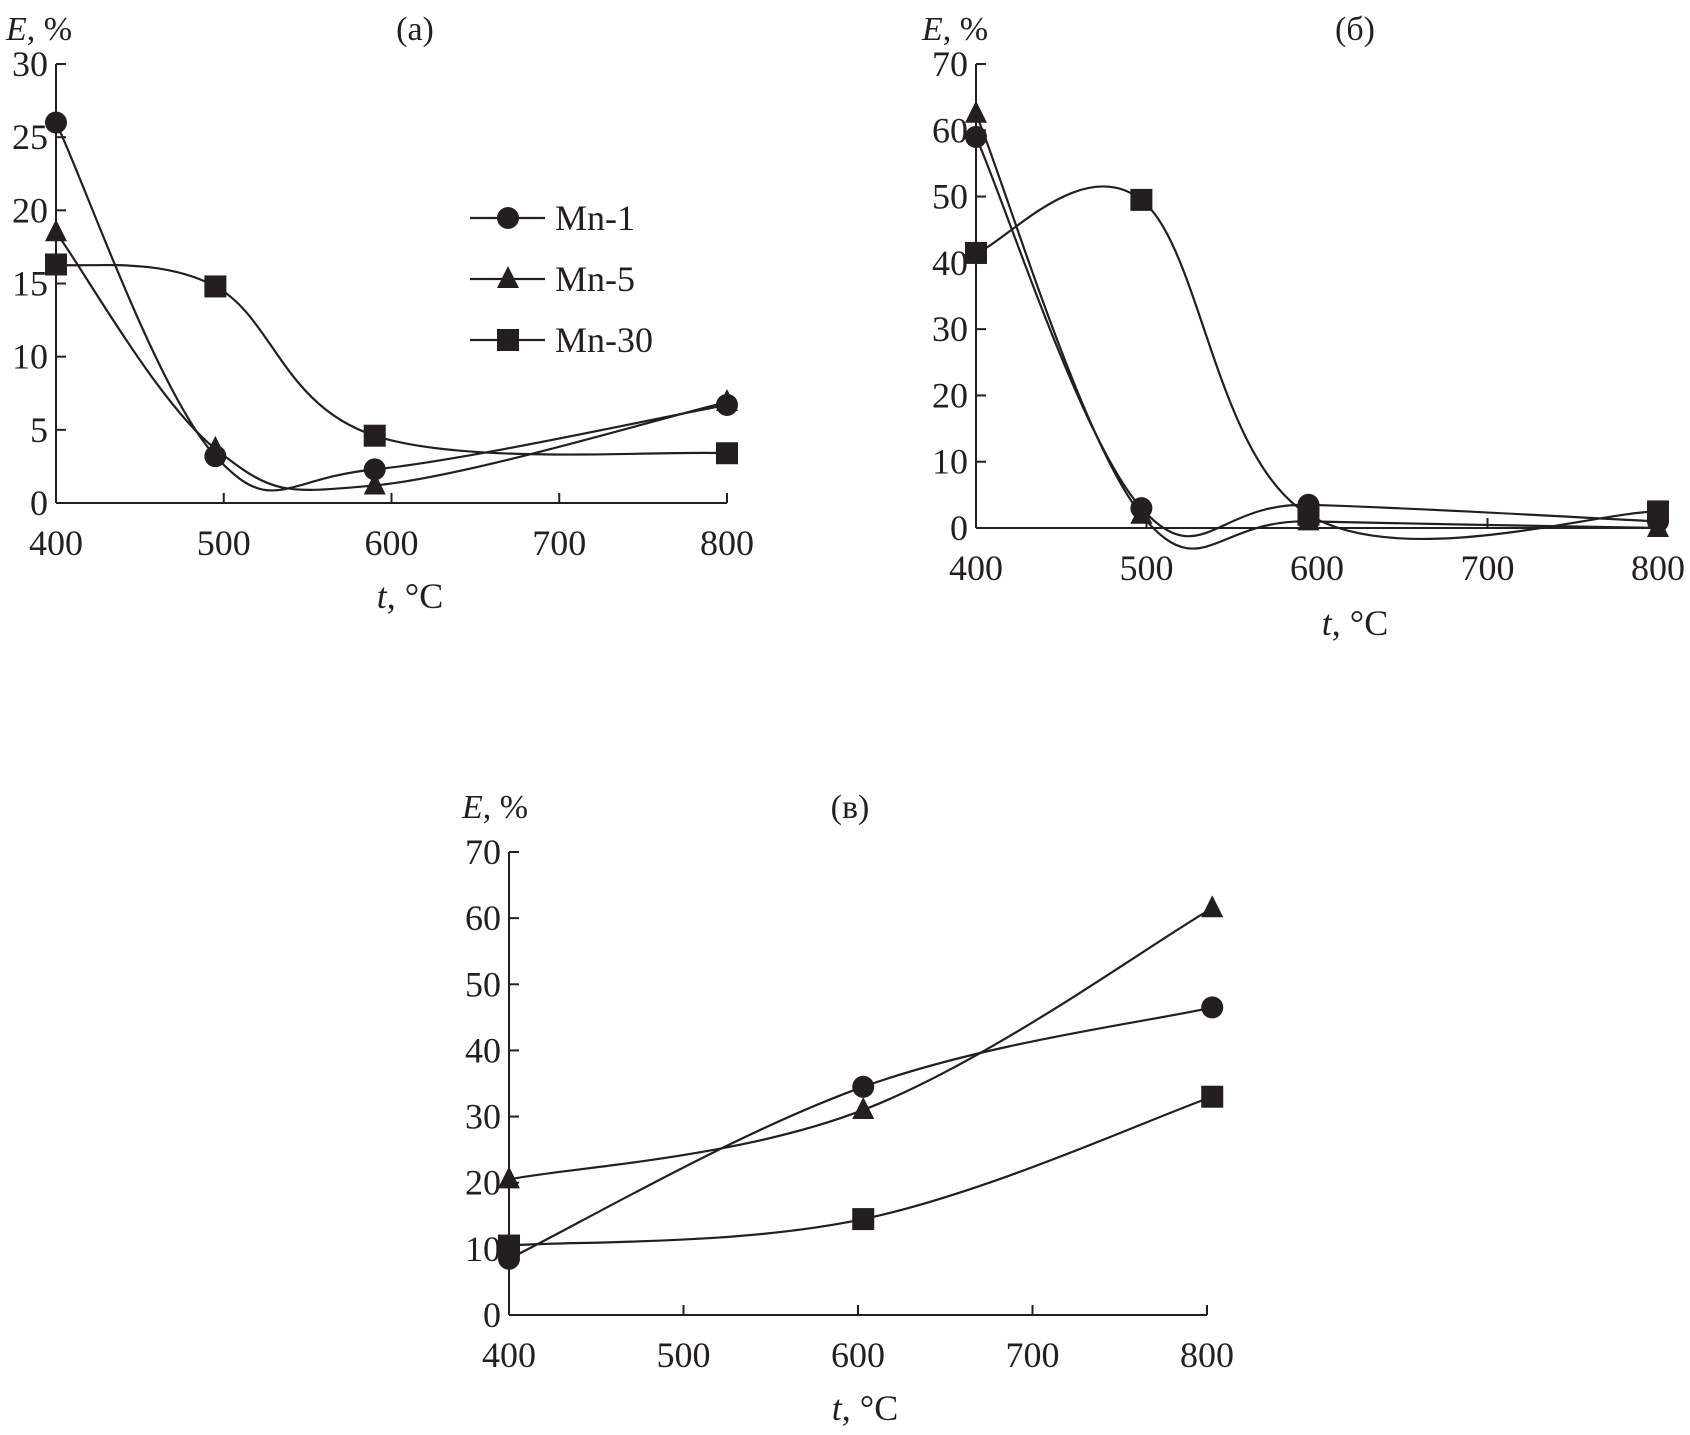 The width and height of the screenshot is (1690, 1435). I want to click on chart-title: (б), so click(1355, 29).